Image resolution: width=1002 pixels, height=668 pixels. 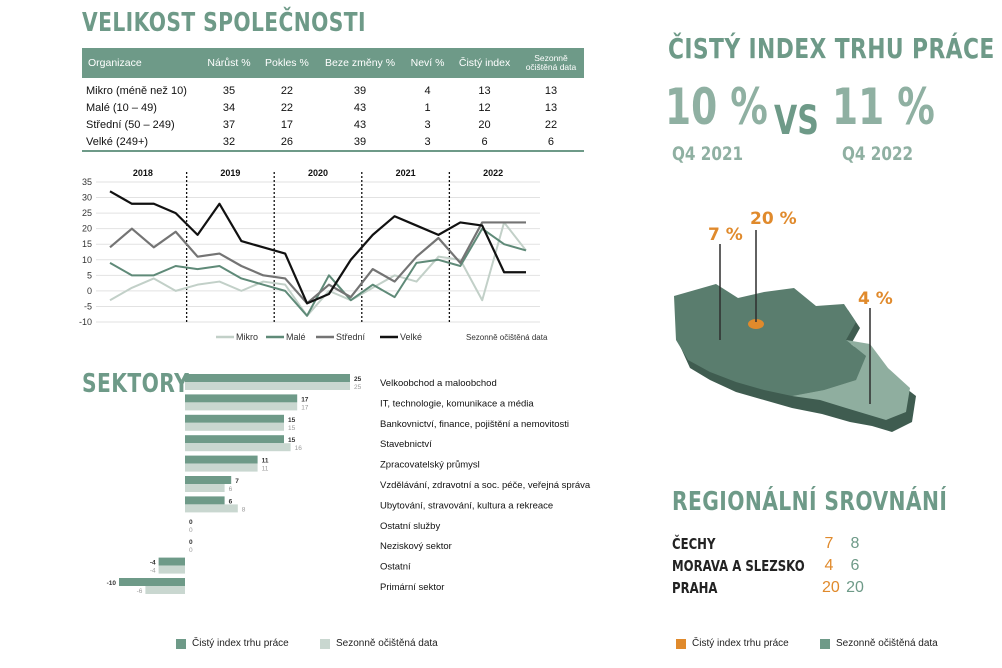 What do you see at coordinates (773, 219) in the screenshot?
I see `map-label-center: 20 %` at bounding box center [773, 219].